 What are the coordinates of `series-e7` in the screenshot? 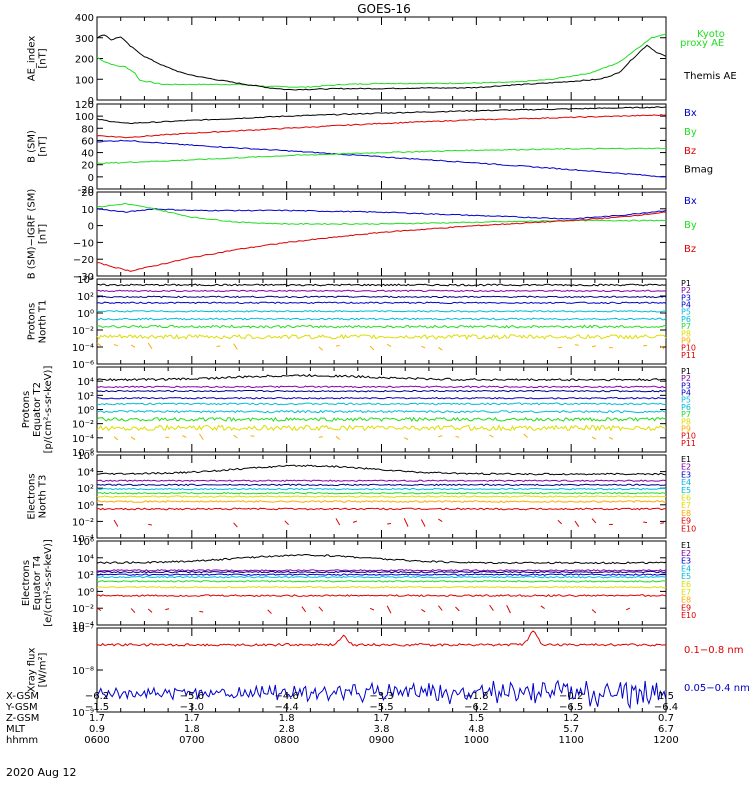 It's located at (381, 501).